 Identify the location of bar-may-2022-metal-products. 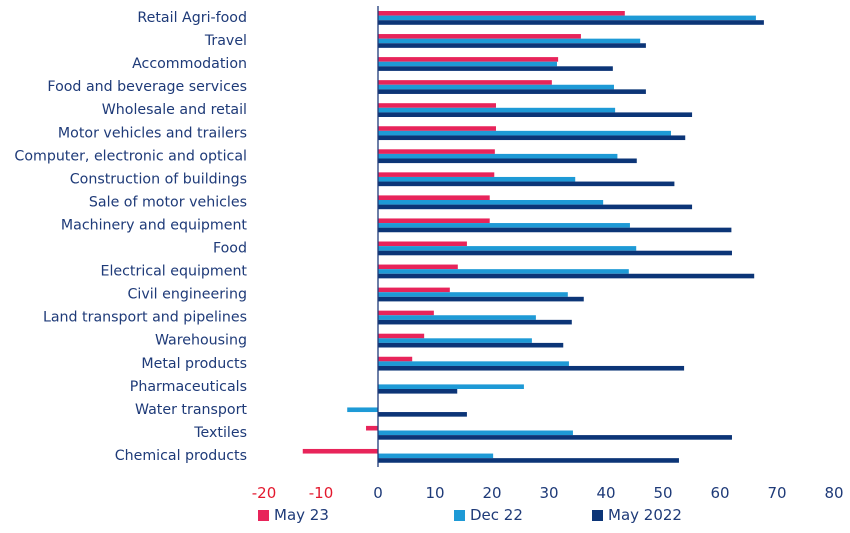
(531, 368).